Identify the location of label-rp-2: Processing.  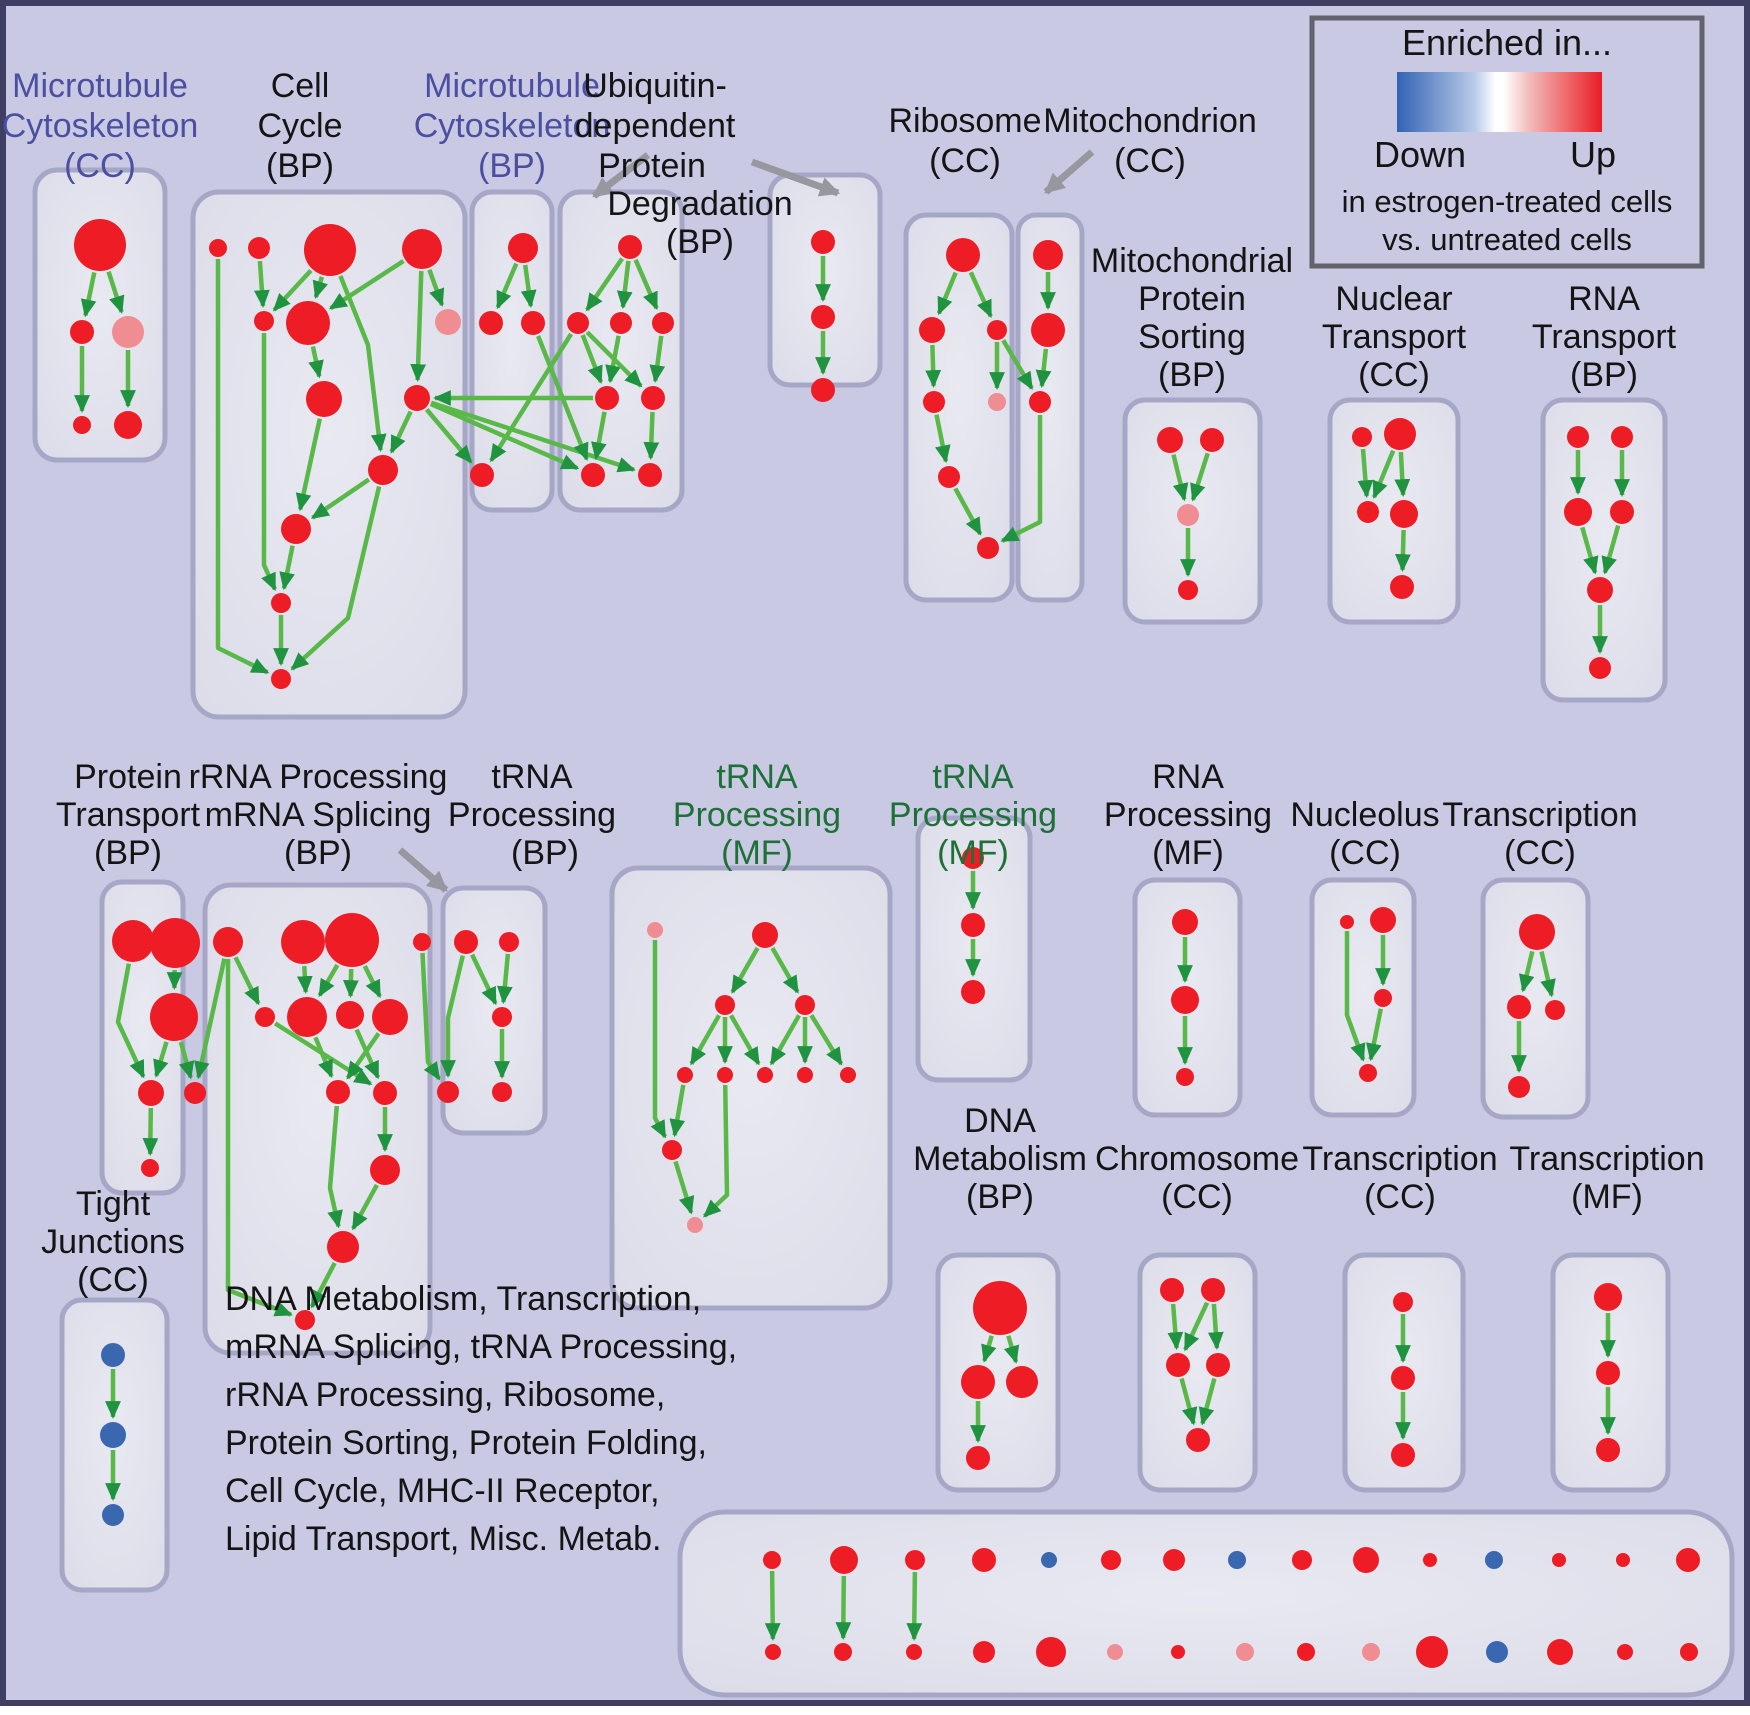
(1188, 815).